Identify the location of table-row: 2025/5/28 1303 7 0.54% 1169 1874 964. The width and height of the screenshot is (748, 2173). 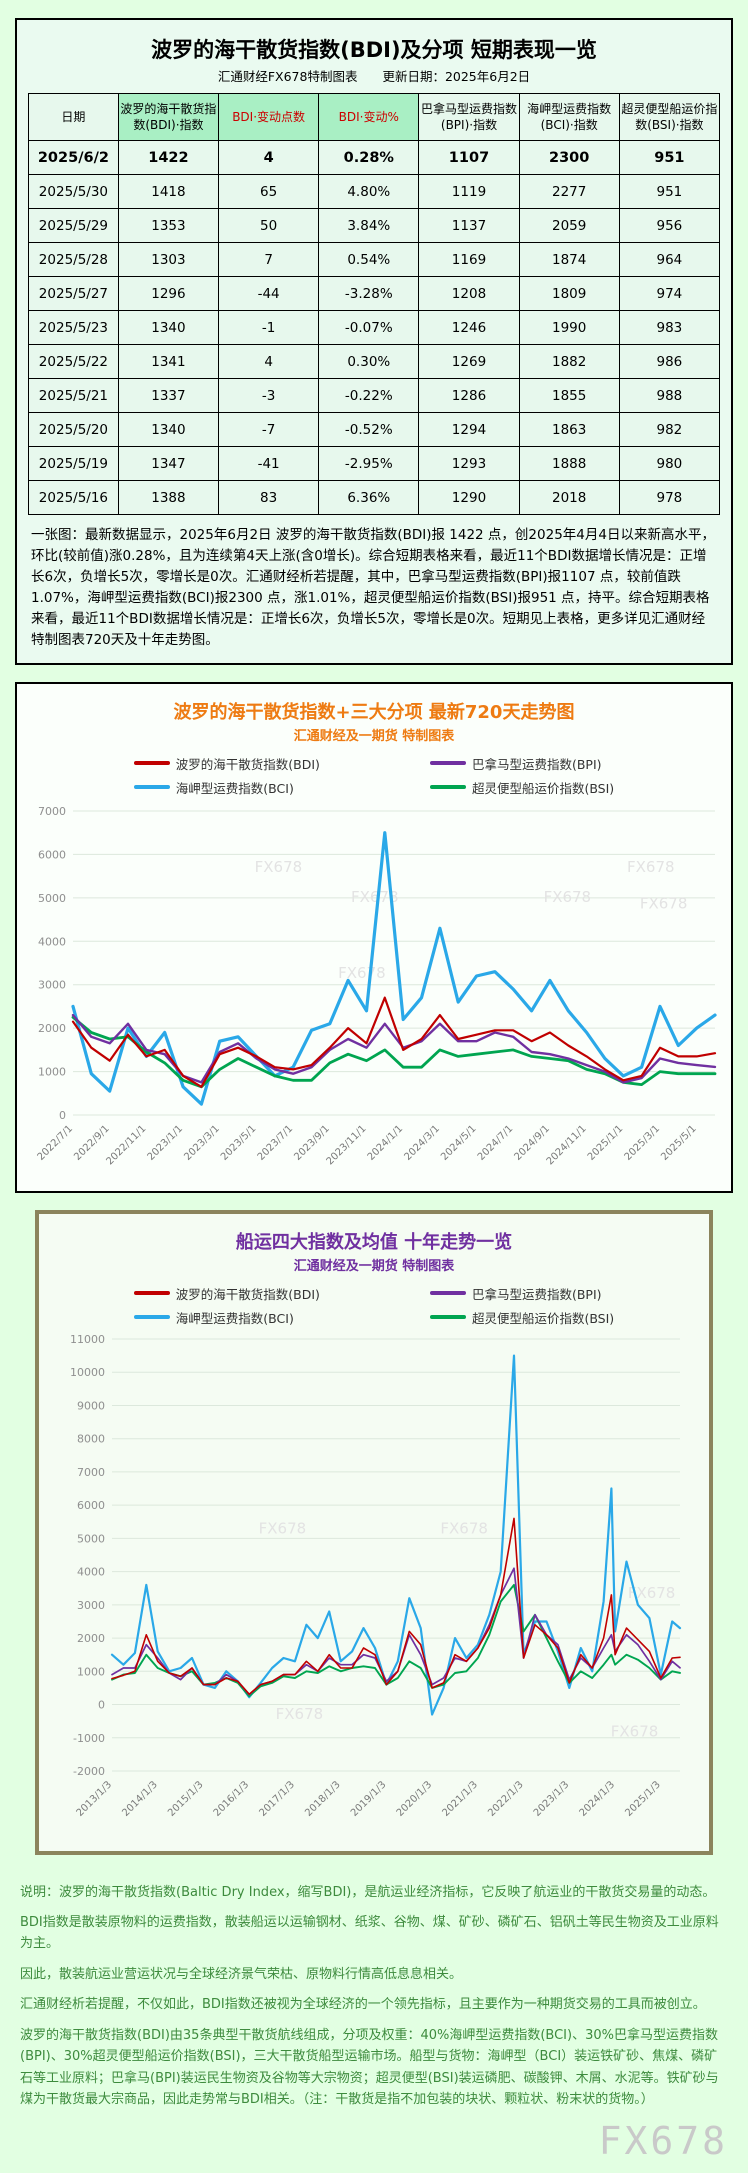
(374, 259).